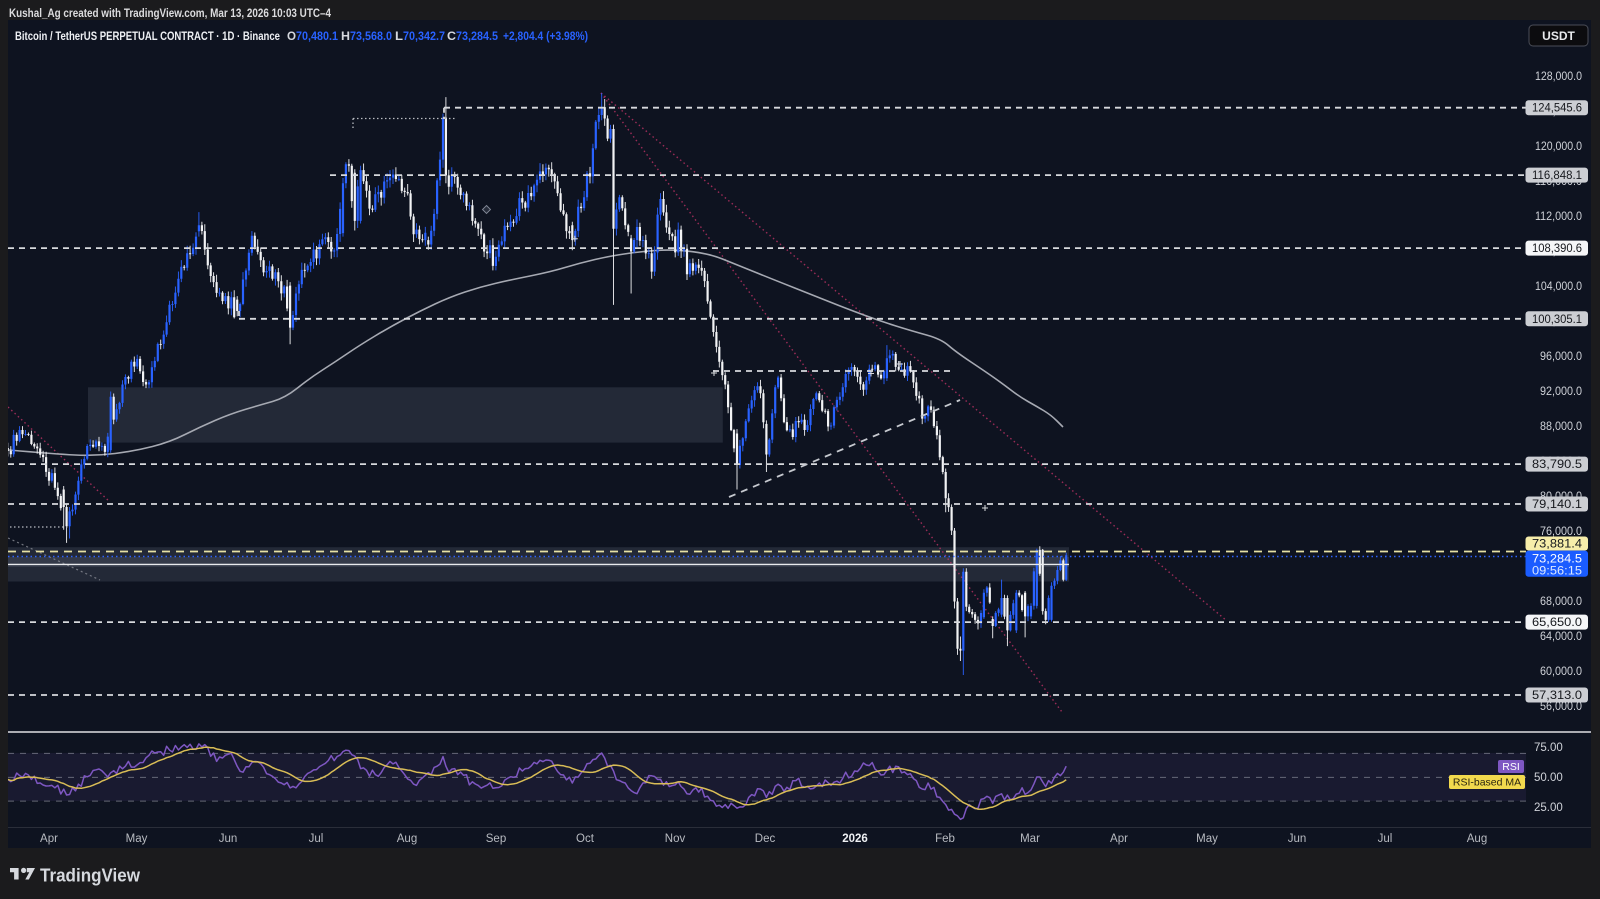  Describe the element at coordinates (1557, 320) in the screenshot. I see `svg-text: 100,305.1` at that location.